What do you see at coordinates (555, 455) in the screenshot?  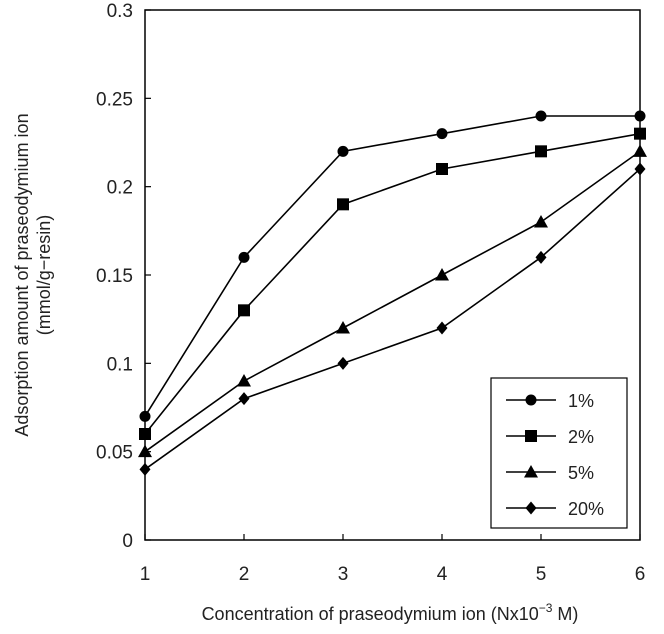 I see `legend-items: 1% 2% 5% 20%` at bounding box center [555, 455].